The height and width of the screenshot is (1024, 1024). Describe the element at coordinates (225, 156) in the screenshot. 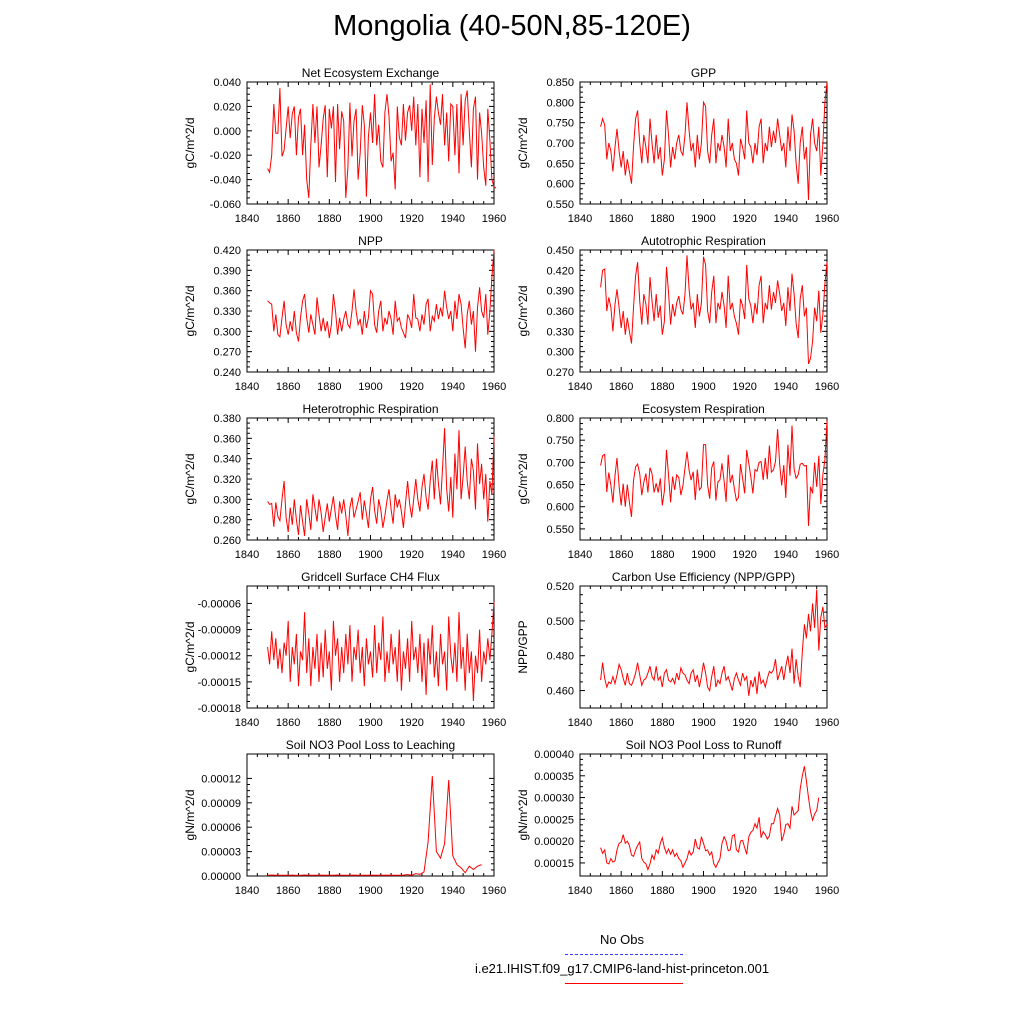

I see `y-tick-label: -0.020` at that location.